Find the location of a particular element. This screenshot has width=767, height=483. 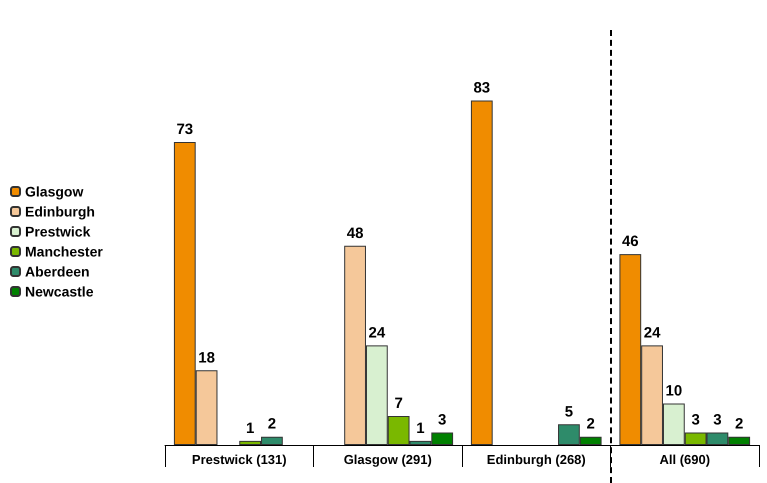

legend-label: Aberdeen is located at coordinates (57, 272).